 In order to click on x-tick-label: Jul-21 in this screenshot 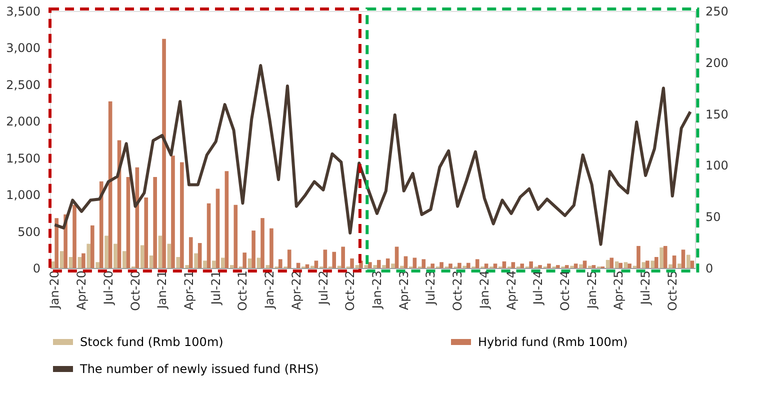, I will do `click(215, 288)`.